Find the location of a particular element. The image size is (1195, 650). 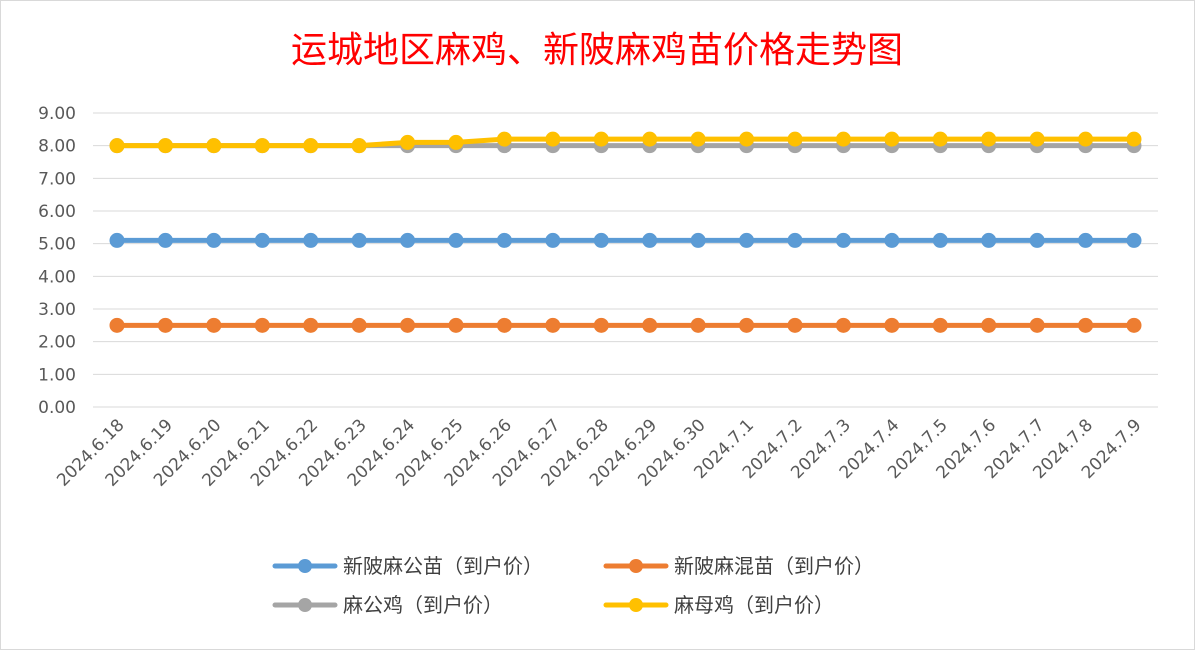

legend-item: 新陂麻混苗（到户价） is located at coordinates (738, 566).